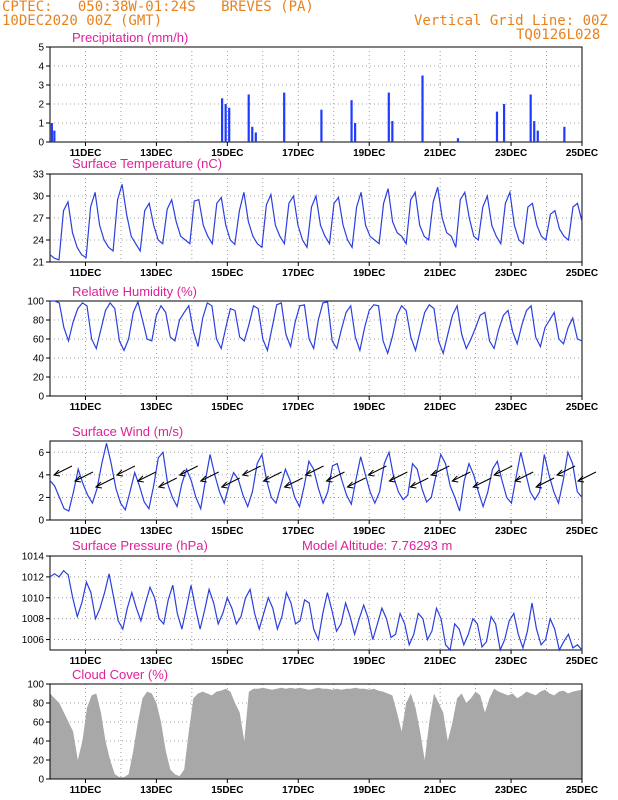 The image size is (618, 800). I want to click on y-tick-label: 0, so click(41, 397).